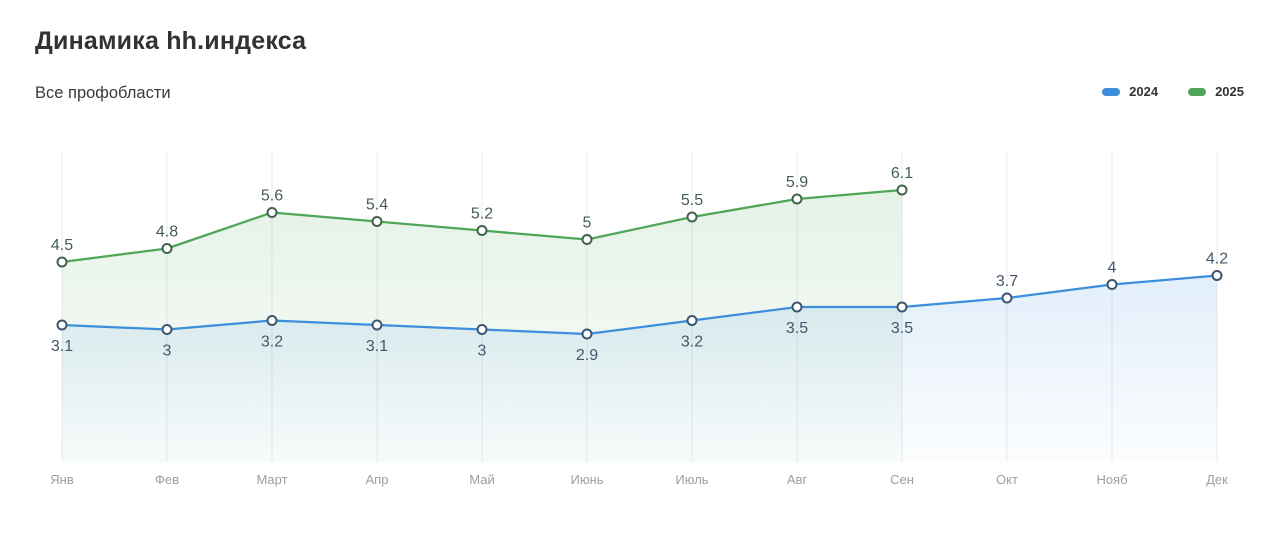 Image resolution: width=1280 pixels, height=542 pixels. Describe the element at coordinates (587, 334) in the screenshot. I see `data-point-2024-Июнь` at that location.